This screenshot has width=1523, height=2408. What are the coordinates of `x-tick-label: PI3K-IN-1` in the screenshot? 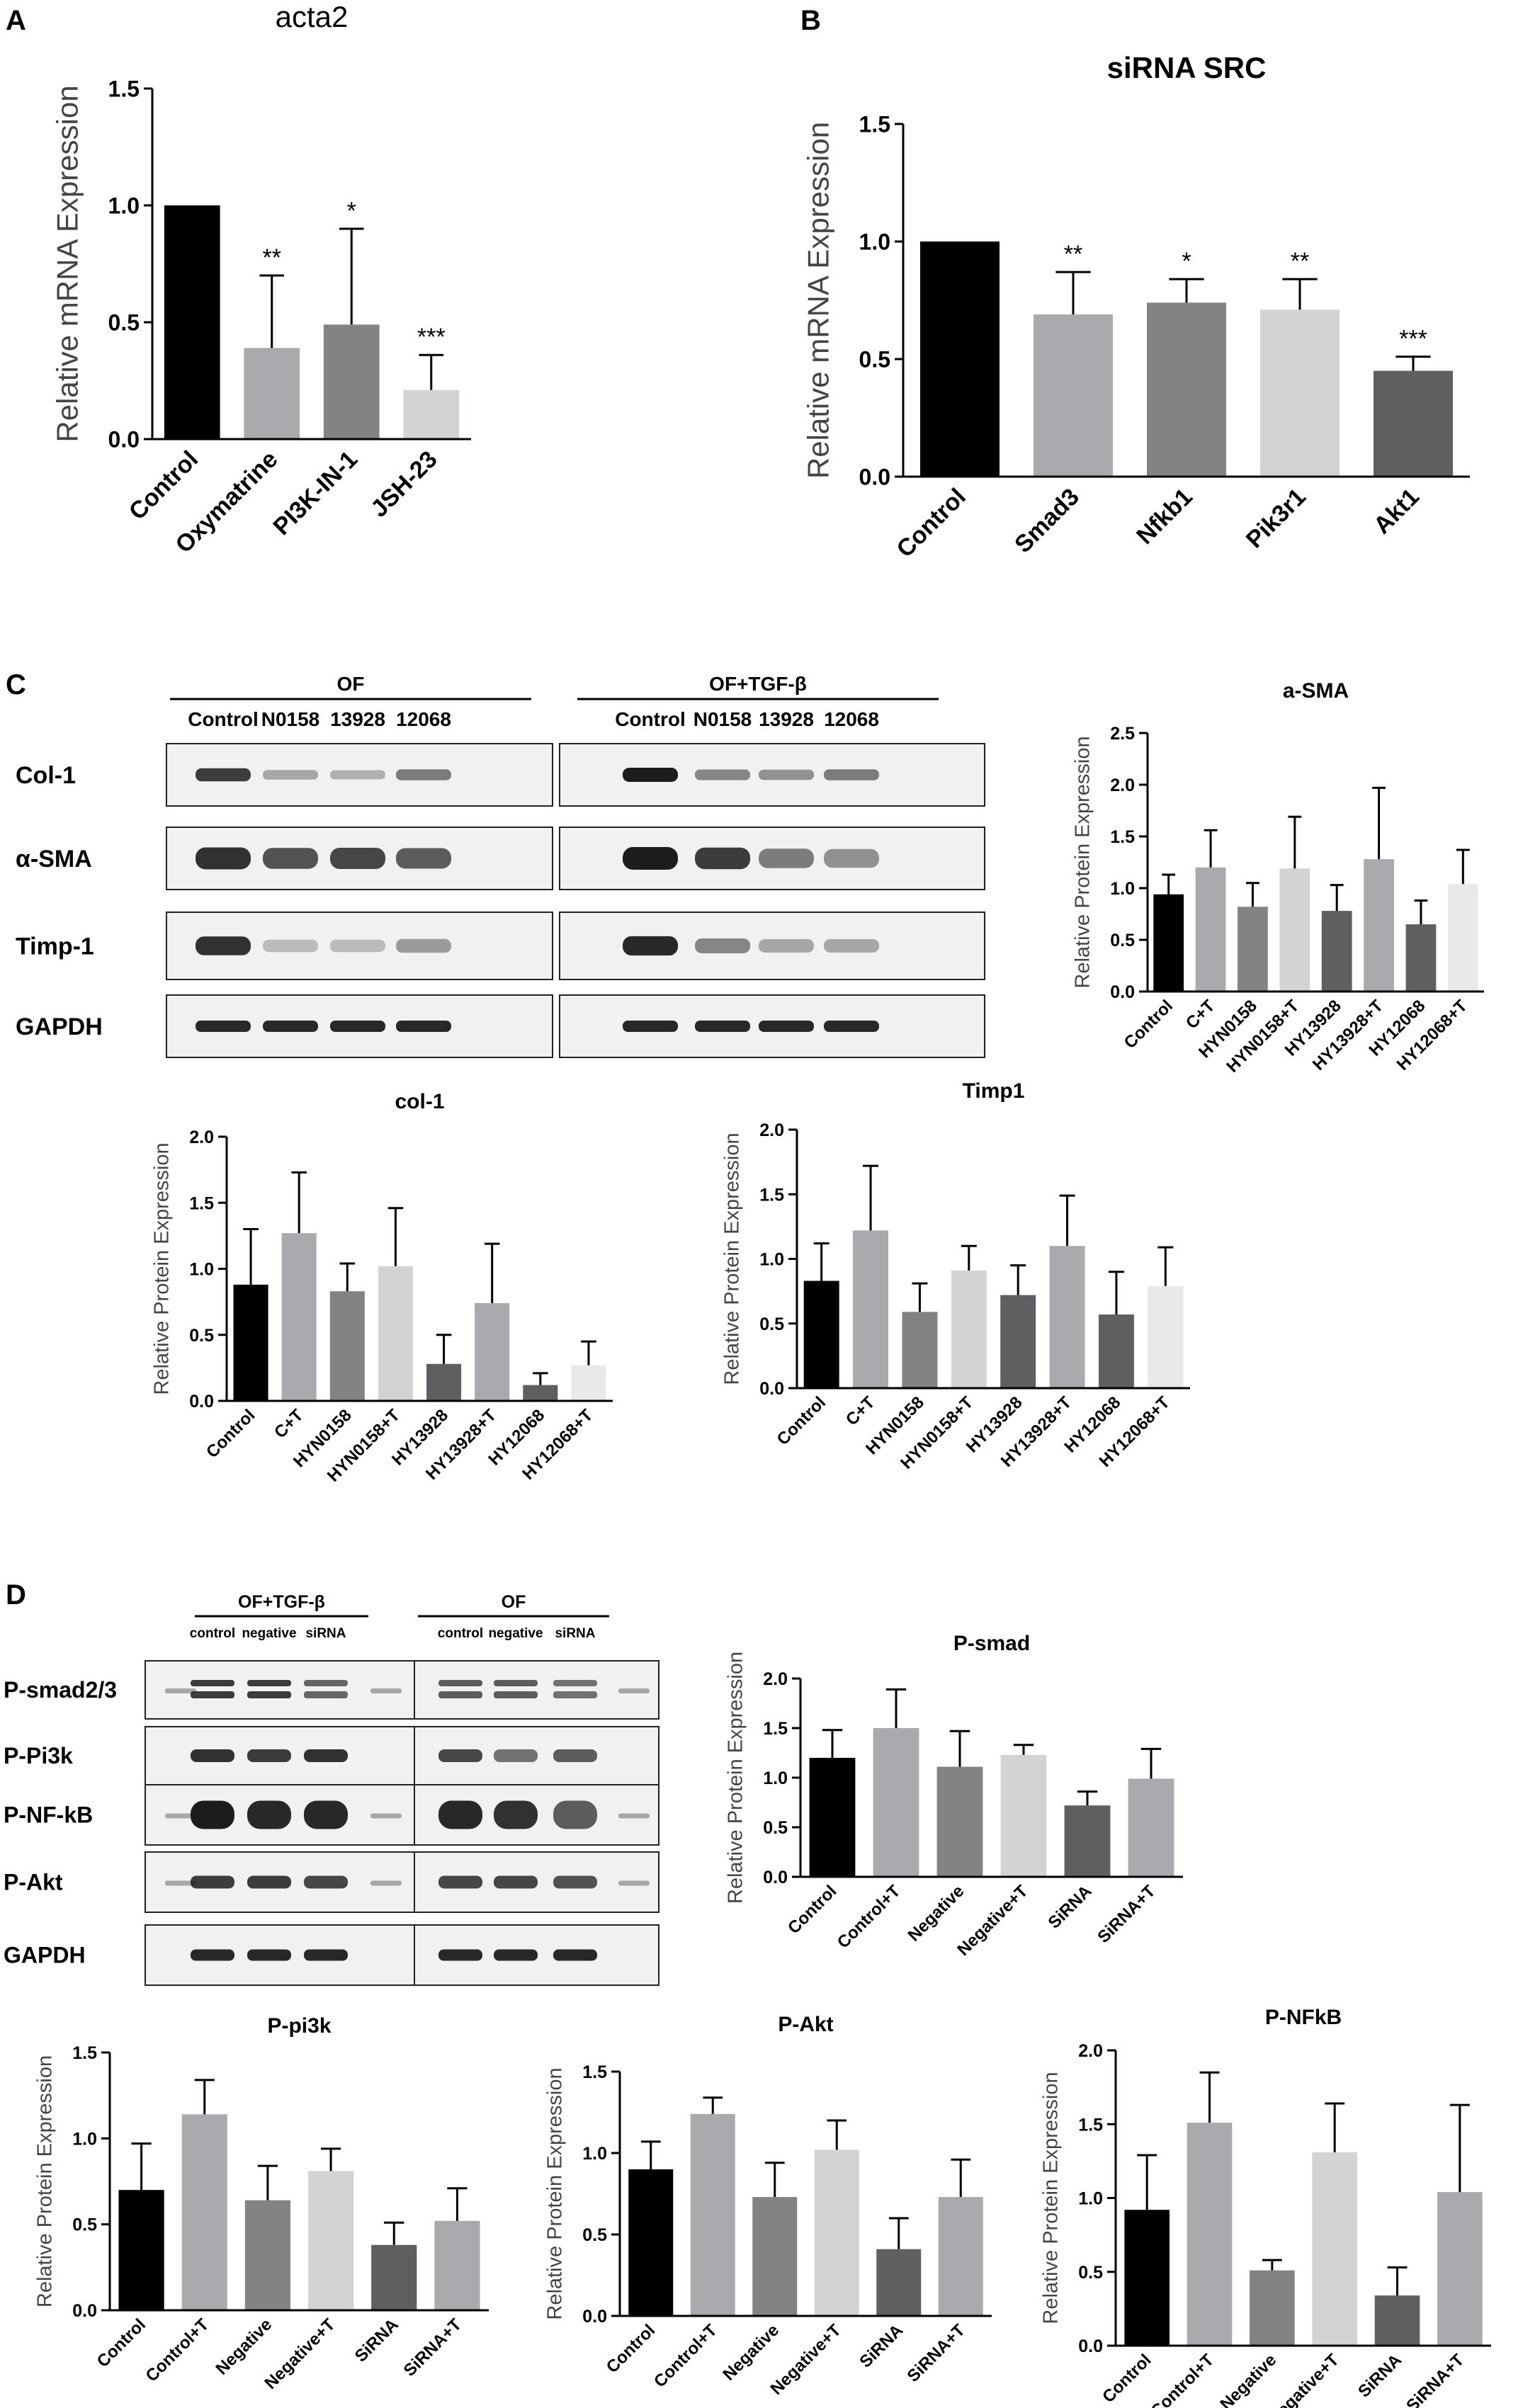 It's located at (315, 492).